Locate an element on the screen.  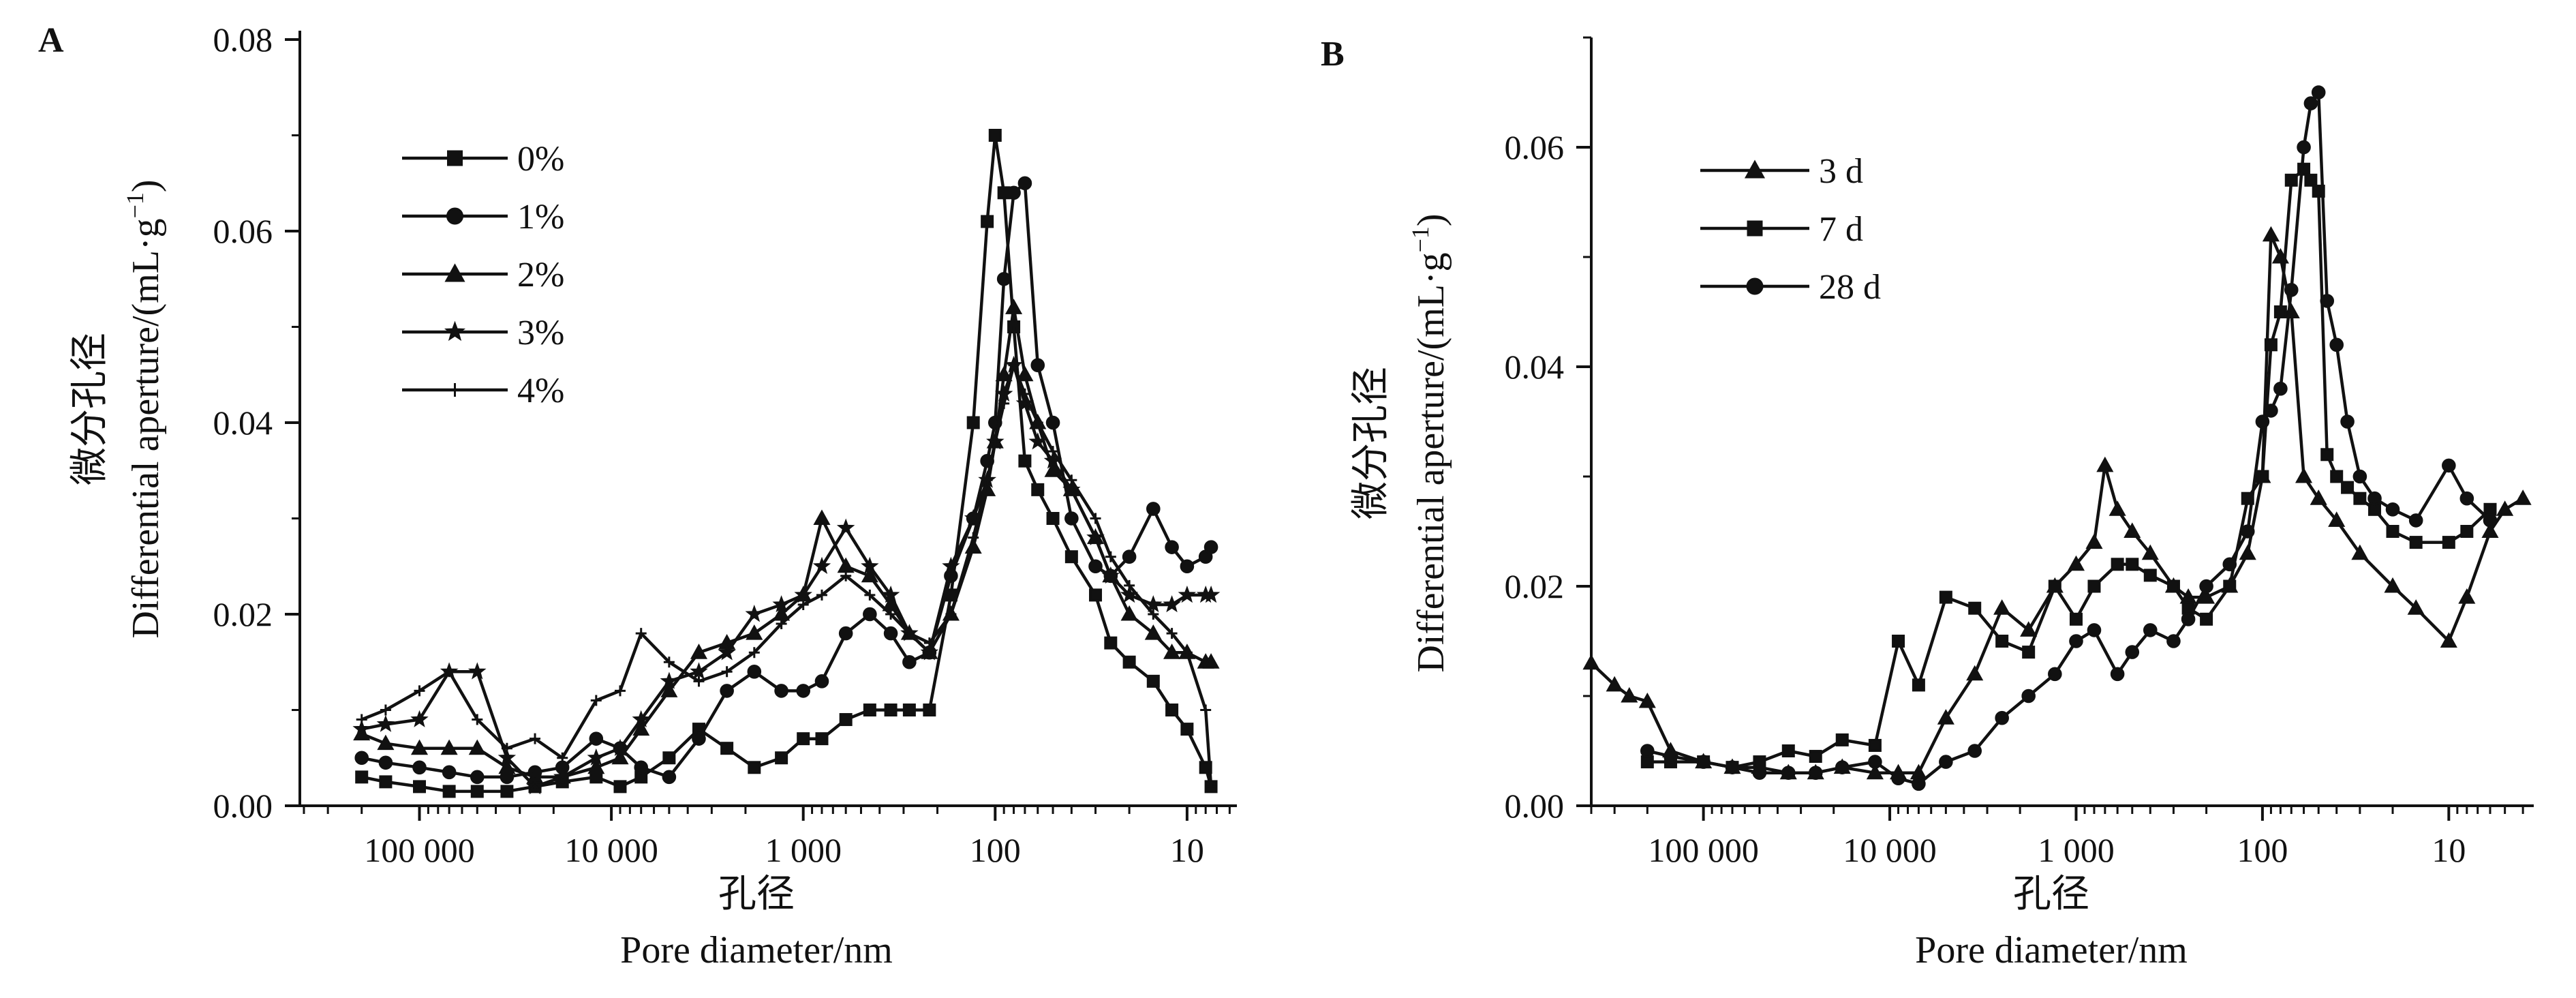
panel-a-y-tick-label: 0.00 is located at coordinates (243, 806).